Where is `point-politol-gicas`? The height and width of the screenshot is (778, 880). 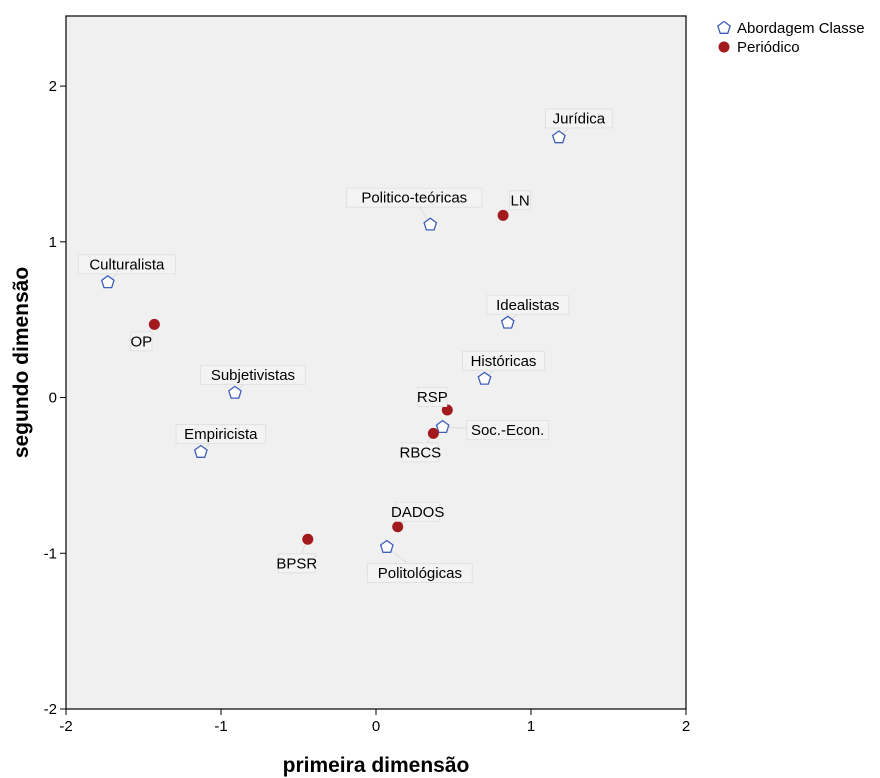 point-politol-gicas is located at coordinates (386, 546).